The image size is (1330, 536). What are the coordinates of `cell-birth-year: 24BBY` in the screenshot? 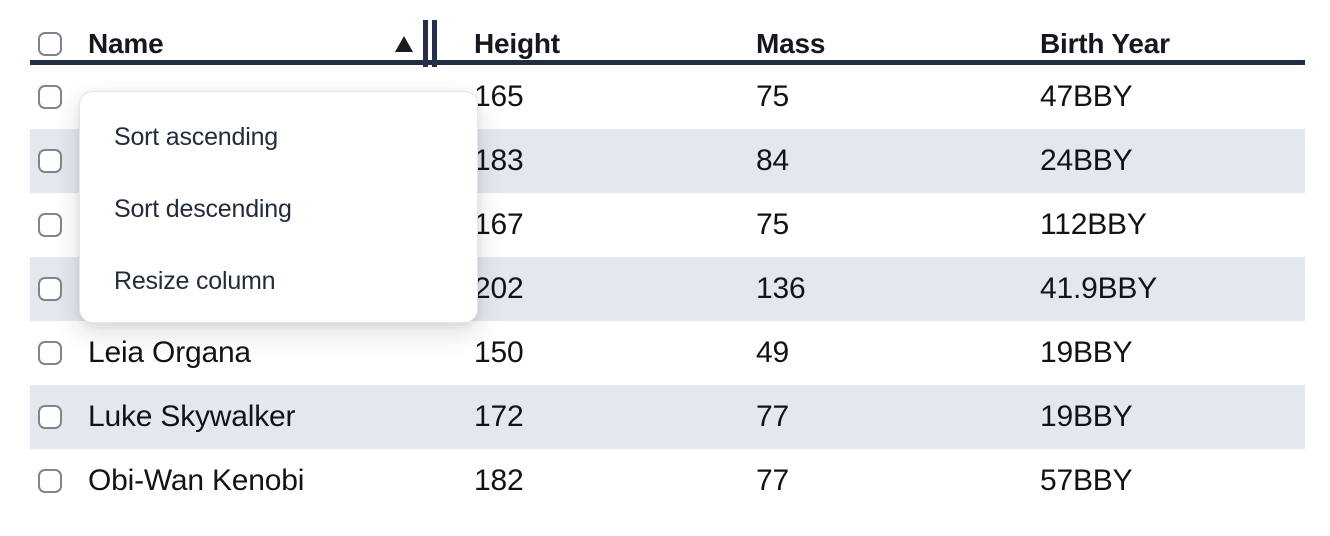 It's located at (1086, 160).